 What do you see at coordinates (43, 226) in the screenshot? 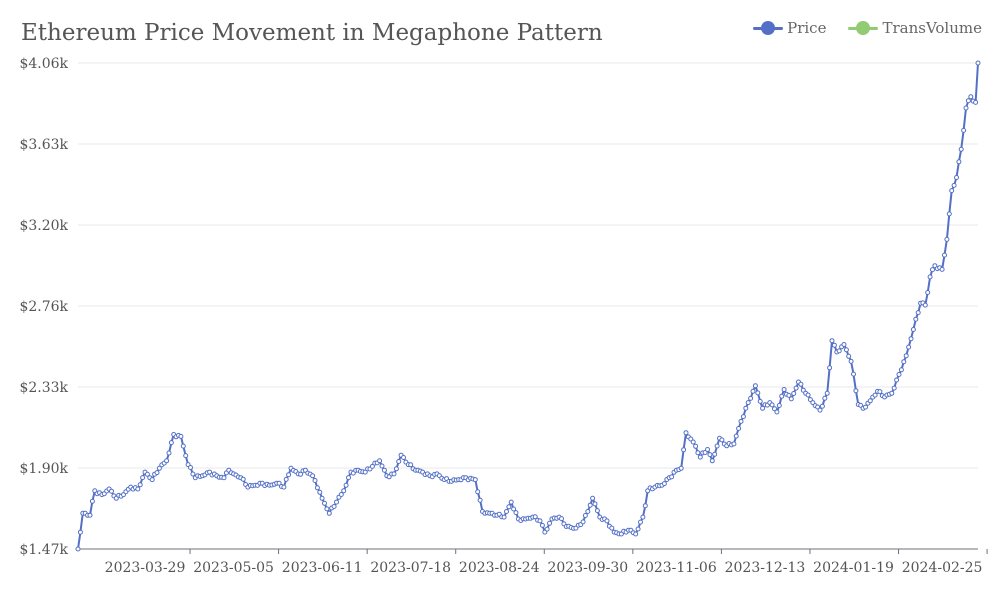
I see `y-tick-label: $3.20k` at bounding box center [43, 226].